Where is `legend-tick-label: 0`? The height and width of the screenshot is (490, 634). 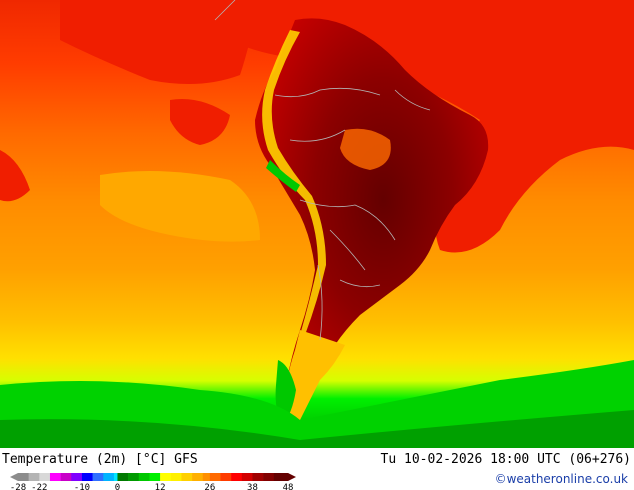 legend-tick-label: 0 is located at coordinates (117, 486).